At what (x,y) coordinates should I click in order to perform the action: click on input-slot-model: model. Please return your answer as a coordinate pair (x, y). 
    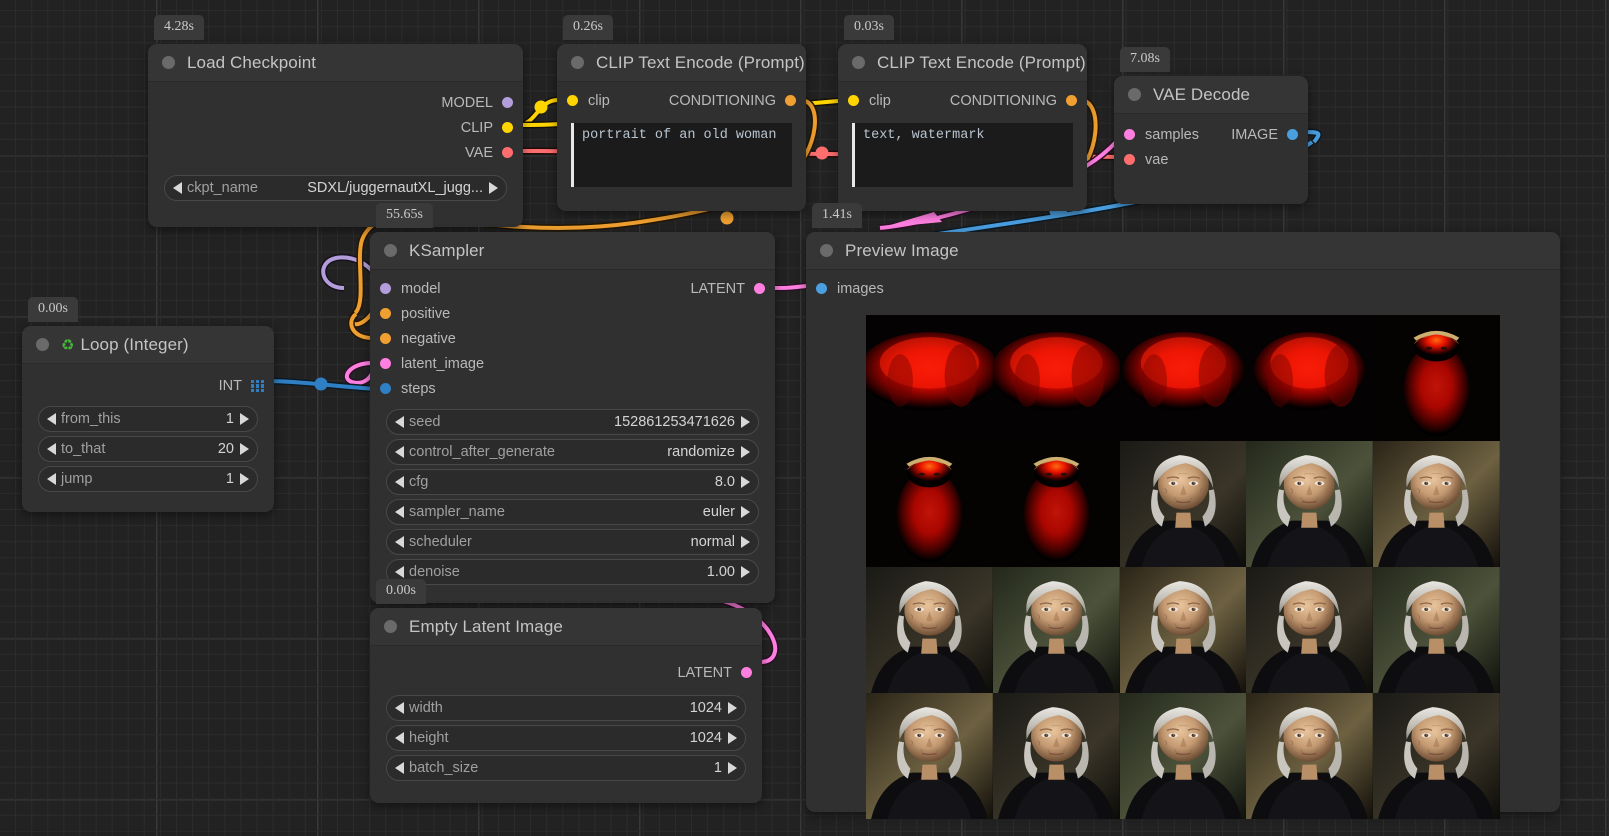
    Looking at the image, I should click on (410, 288).